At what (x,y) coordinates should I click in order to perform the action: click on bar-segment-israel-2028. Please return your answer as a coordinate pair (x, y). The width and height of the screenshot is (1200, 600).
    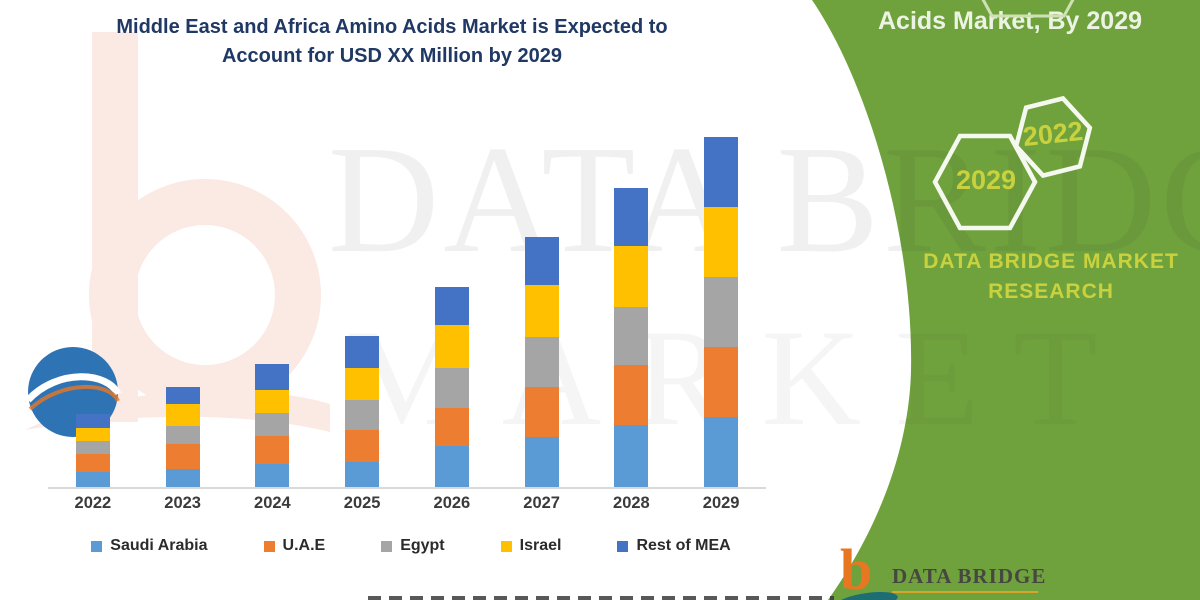
    Looking at the image, I should click on (631, 276).